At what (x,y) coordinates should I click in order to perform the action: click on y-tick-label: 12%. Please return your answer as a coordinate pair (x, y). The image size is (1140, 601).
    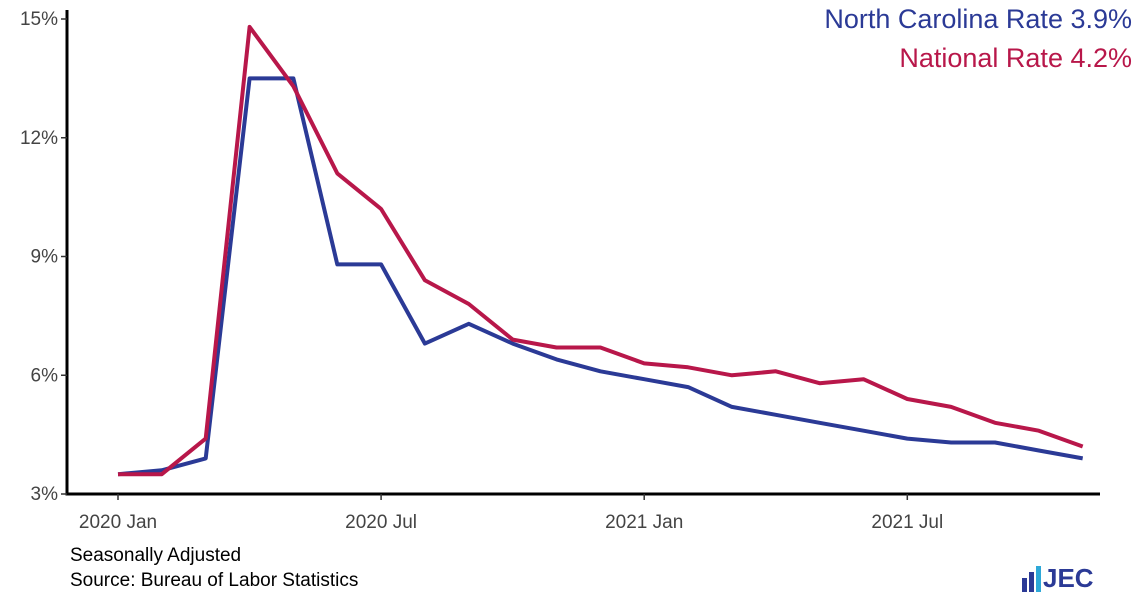
    Looking at the image, I should click on (39, 138).